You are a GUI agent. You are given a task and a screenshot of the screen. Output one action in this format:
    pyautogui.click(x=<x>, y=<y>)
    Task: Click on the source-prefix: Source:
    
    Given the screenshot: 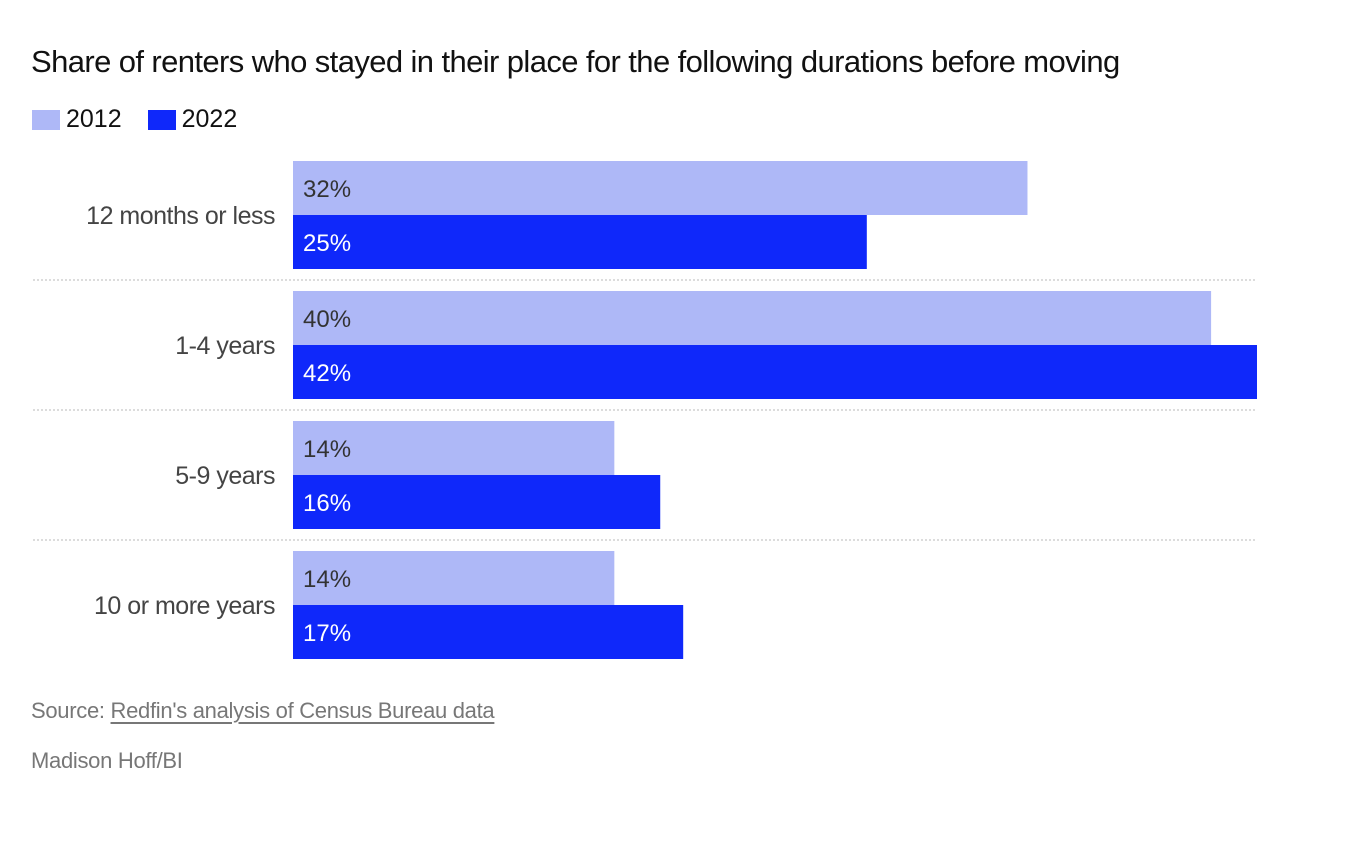 What is the action you would take?
    pyautogui.click(x=68, y=710)
    